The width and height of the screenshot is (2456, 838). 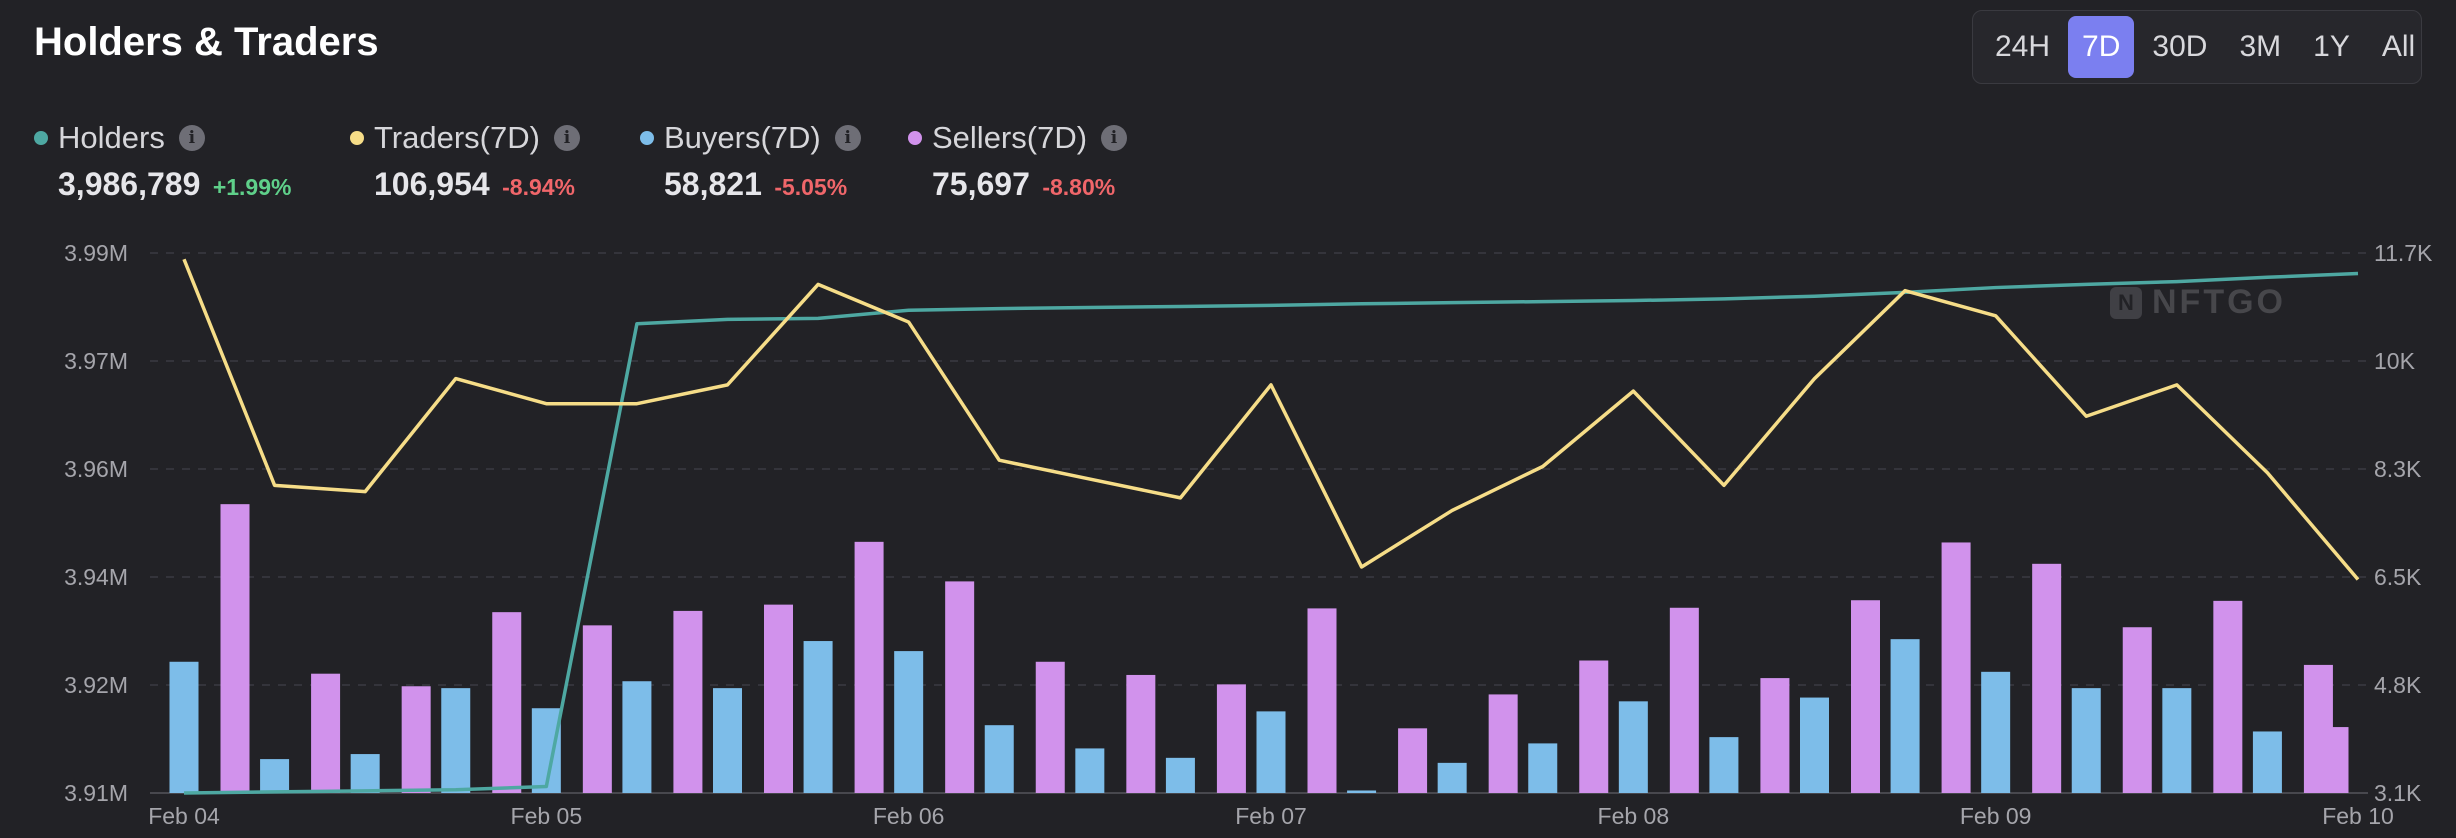 What do you see at coordinates (162, 160) in the screenshot?
I see `legend-holders: Holders i 3,986,789 +1.99%` at bounding box center [162, 160].